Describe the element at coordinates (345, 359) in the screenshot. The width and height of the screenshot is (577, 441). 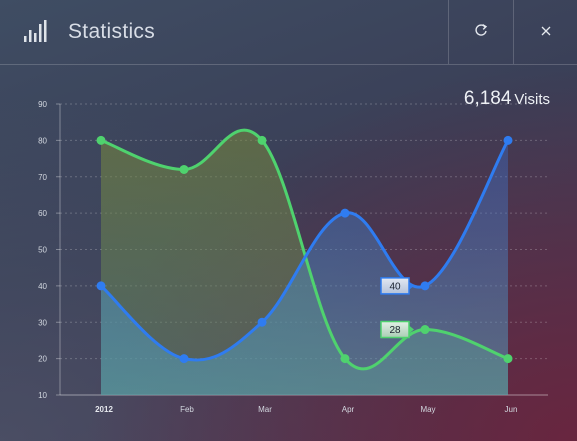
I see `series-0-point-apr` at that location.